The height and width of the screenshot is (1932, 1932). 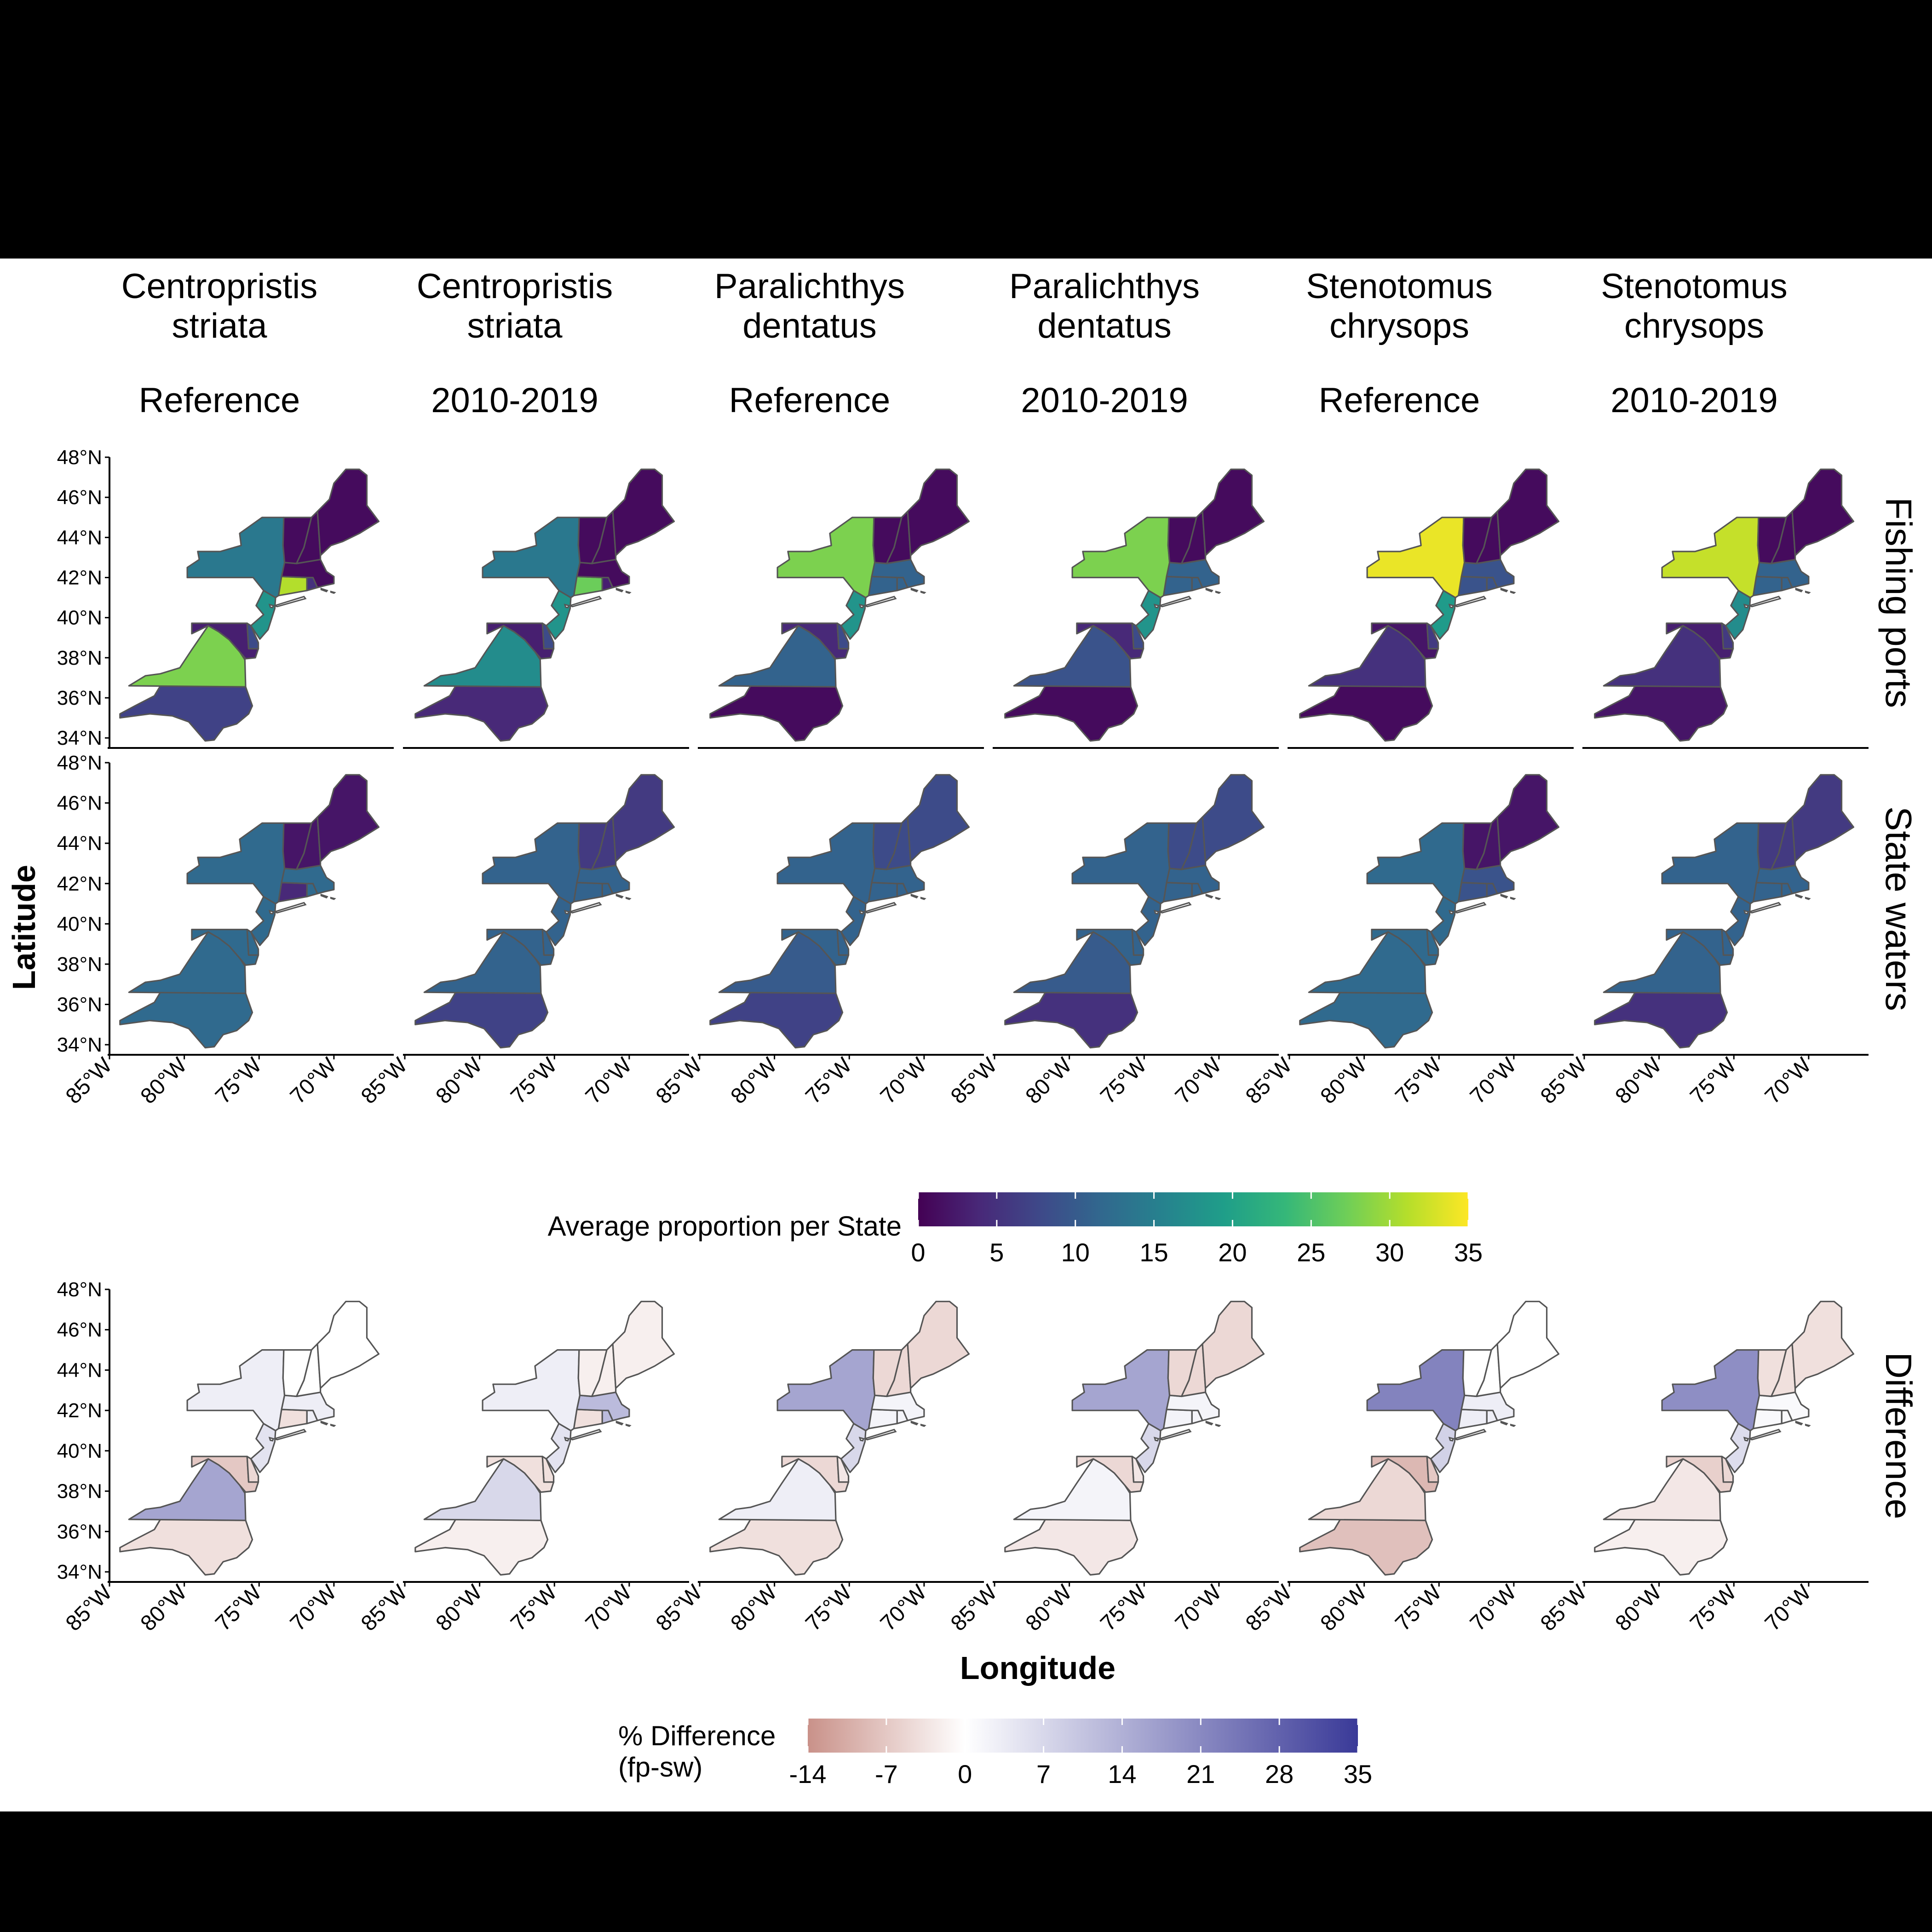 What do you see at coordinates (809, 286) in the screenshot?
I see `column-species-line1: Paralichthys` at bounding box center [809, 286].